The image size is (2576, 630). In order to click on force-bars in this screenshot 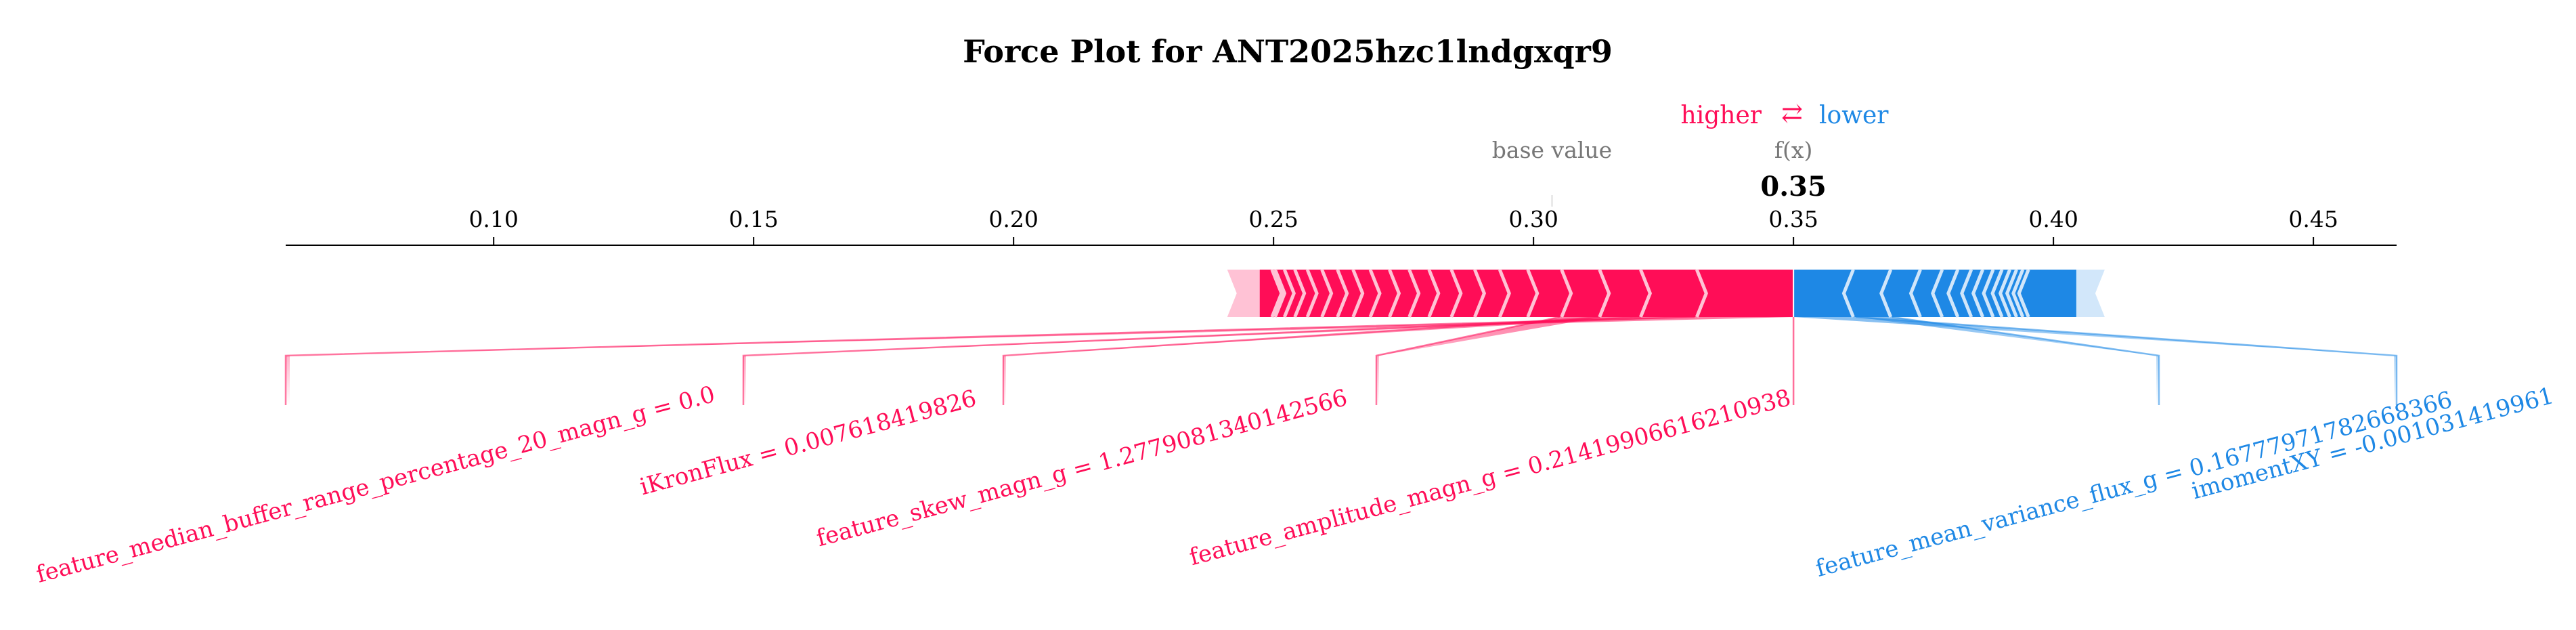, I will do `click(1666, 293)`.